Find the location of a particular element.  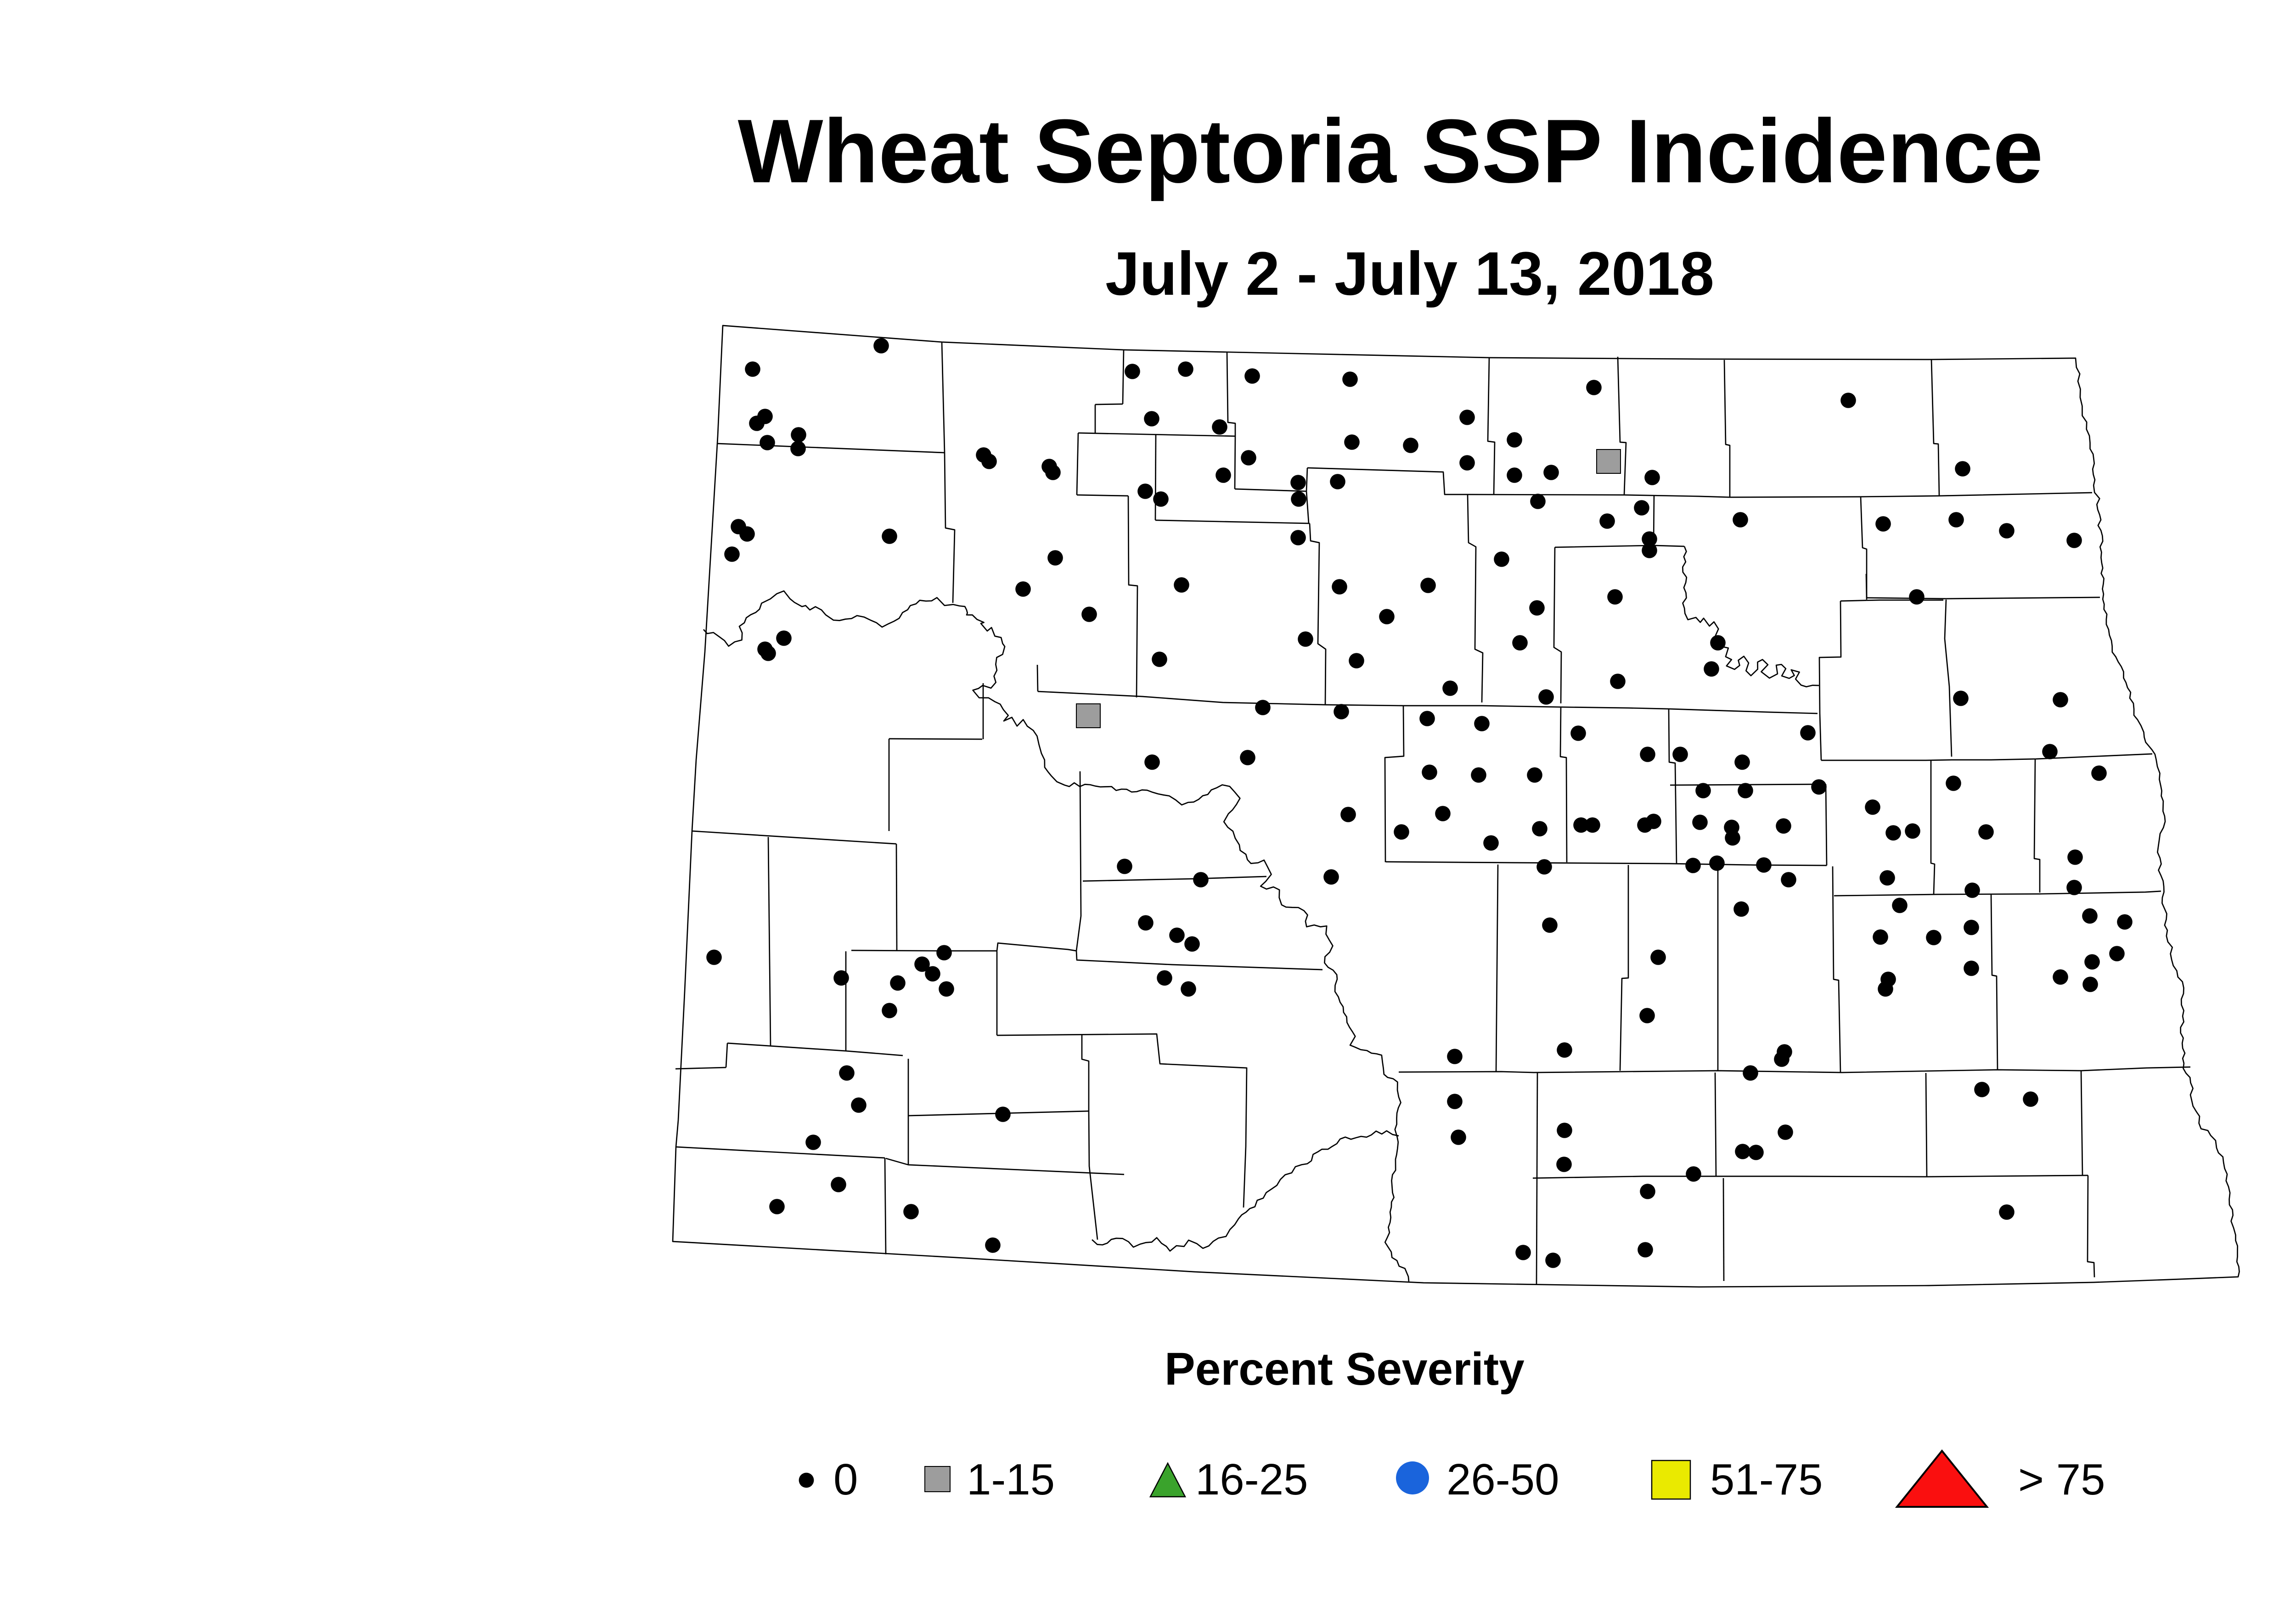

svg-text: 0 is located at coordinates (845, 1480).